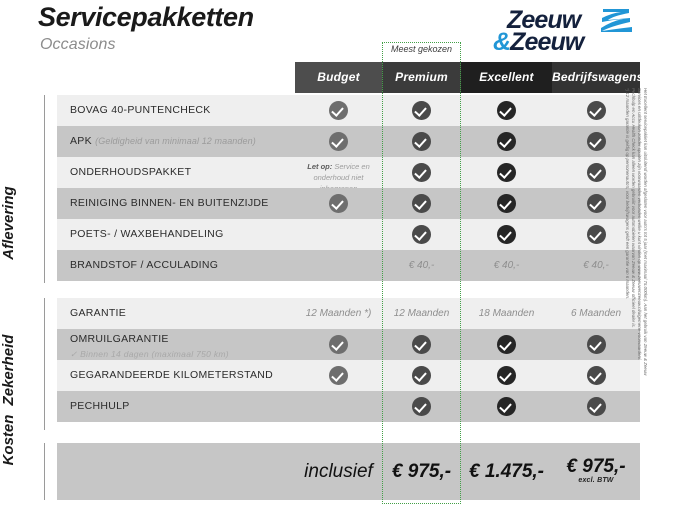 Image resolution: width=685 pixels, height=514 pixels. What do you see at coordinates (338, 110) in the screenshot?
I see `cell-bovag-budget` at bounding box center [338, 110].